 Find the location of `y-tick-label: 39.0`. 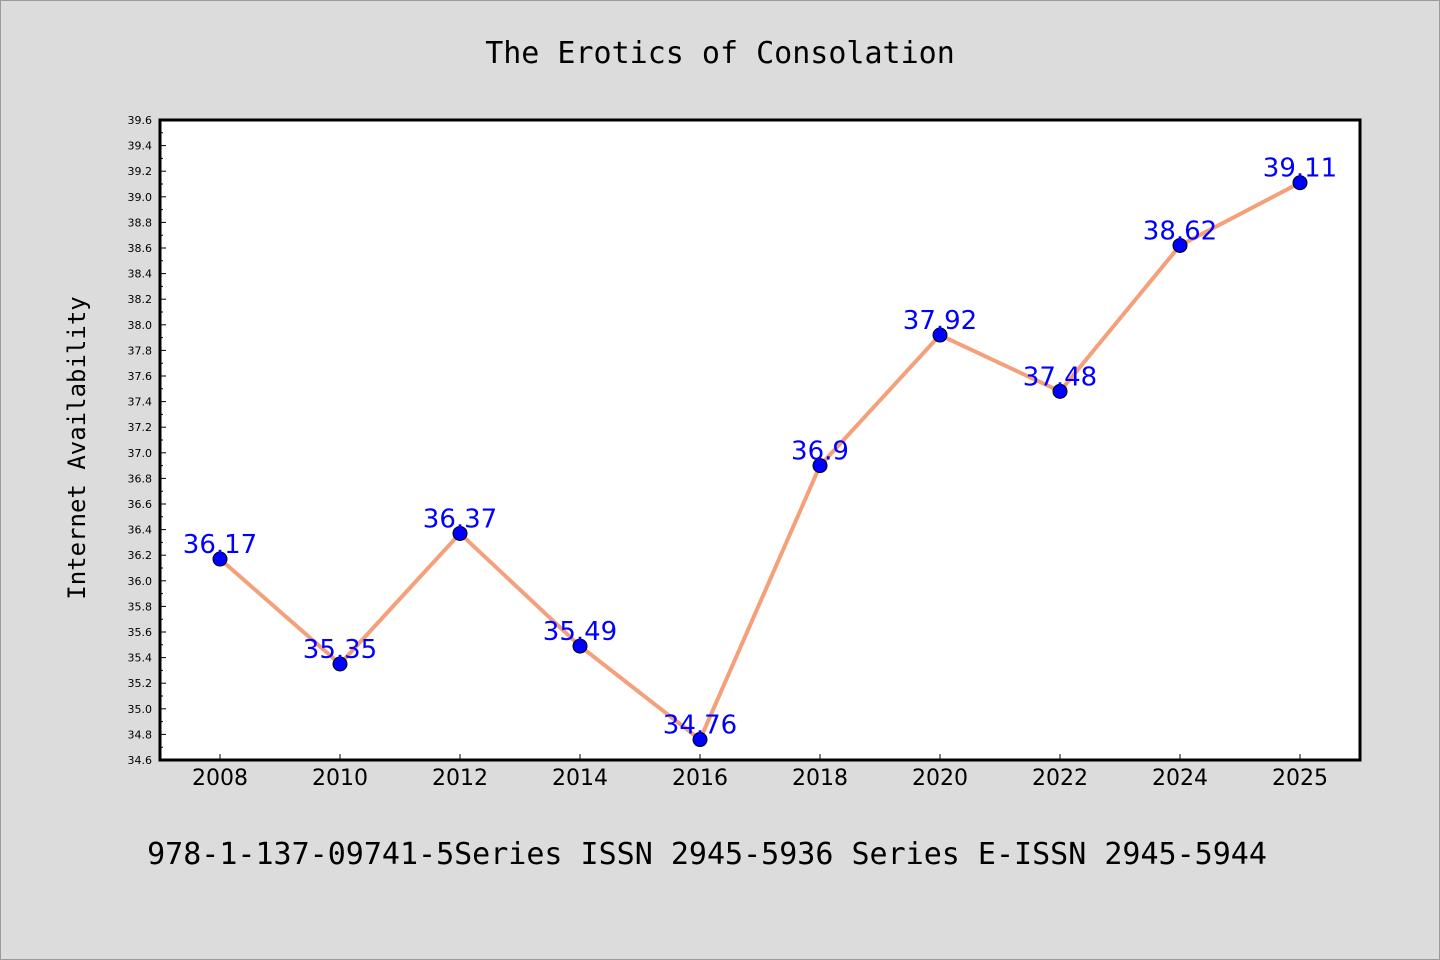

y-tick-label: 39.0 is located at coordinates (140, 197).